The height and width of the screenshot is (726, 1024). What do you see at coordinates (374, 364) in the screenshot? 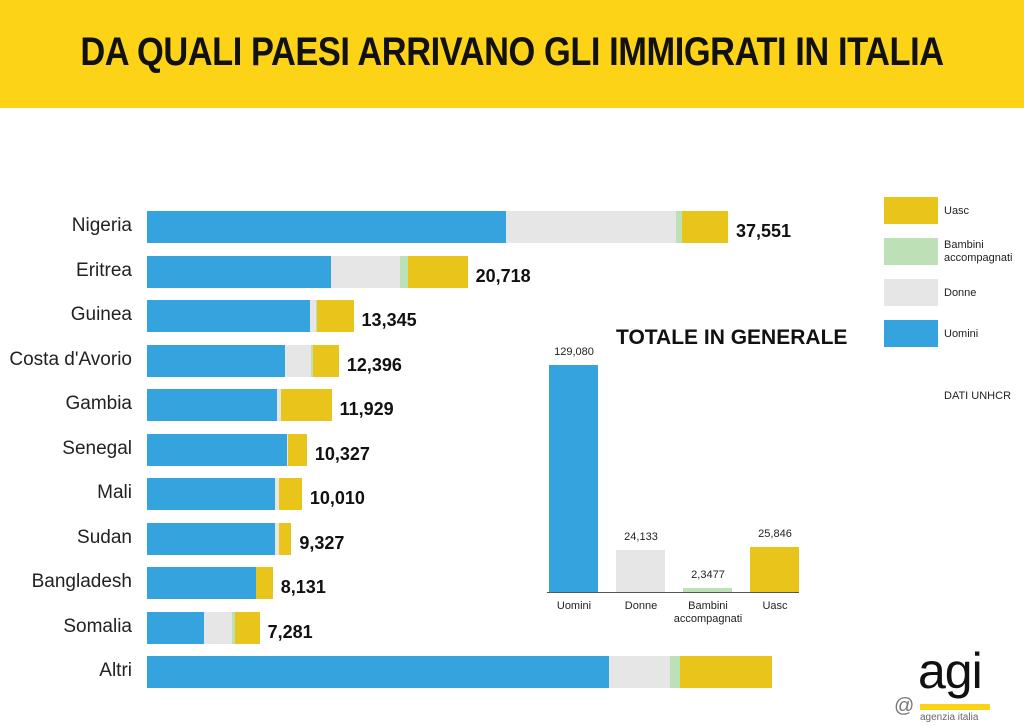
I see `total-value-label: 12,396` at bounding box center [374, 364].